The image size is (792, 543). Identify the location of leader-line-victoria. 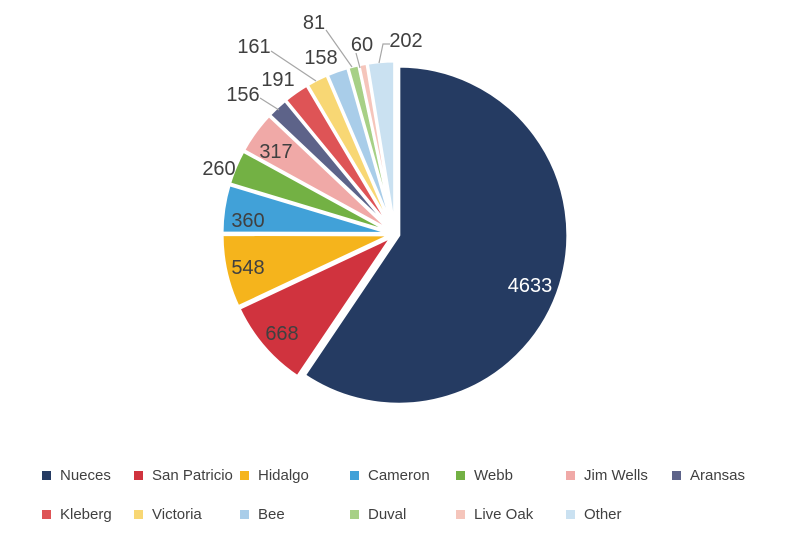
(293, 66).